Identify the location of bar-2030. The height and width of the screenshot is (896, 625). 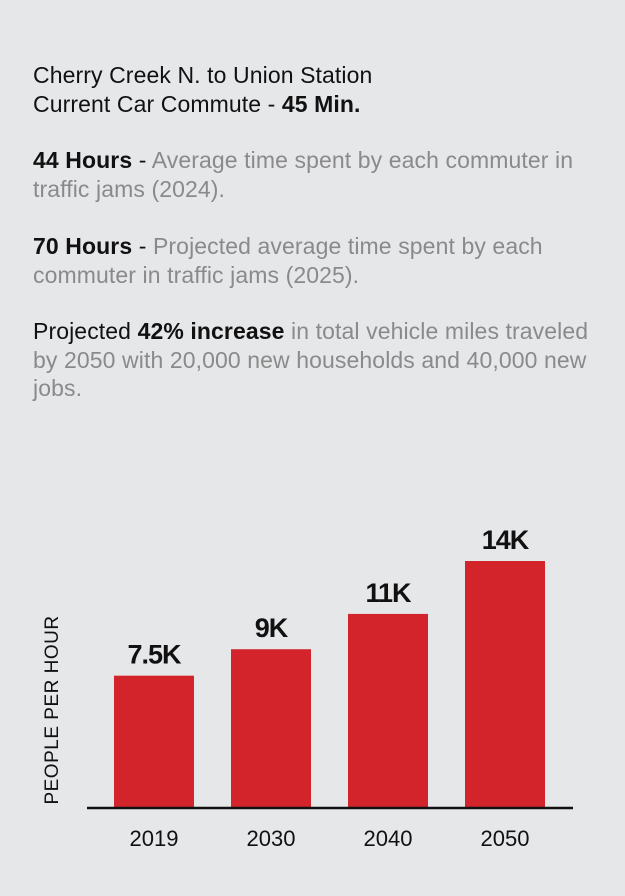
(271, 728).